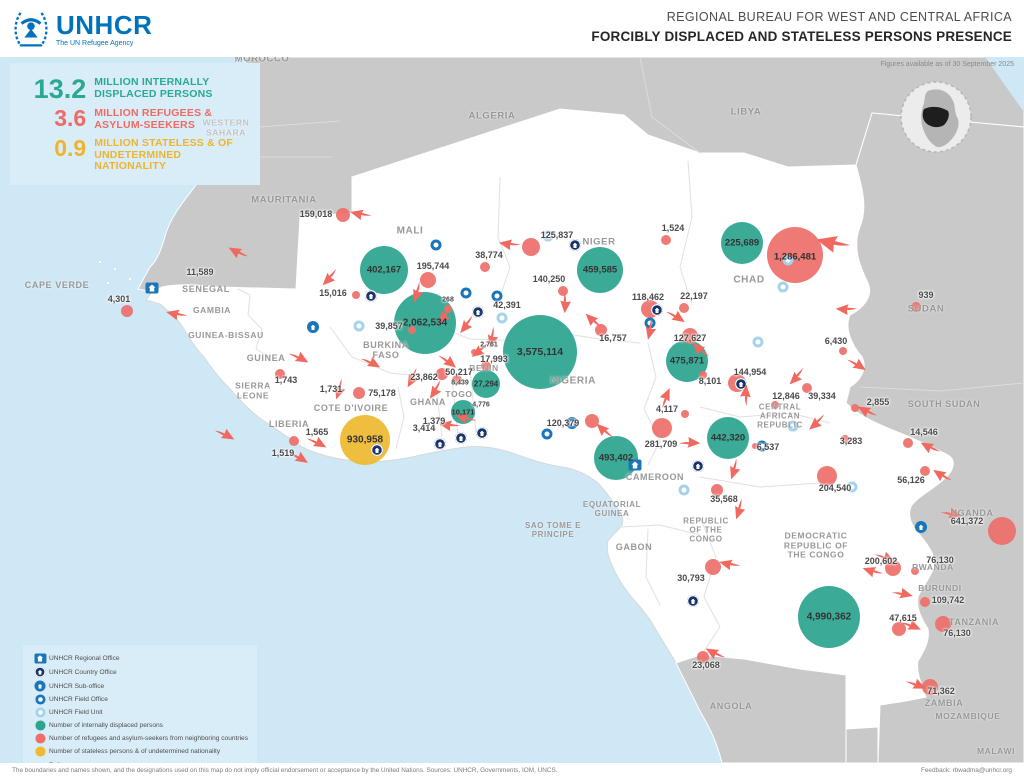  I want to click on logo-text: UNHCR, so click(104, 24).